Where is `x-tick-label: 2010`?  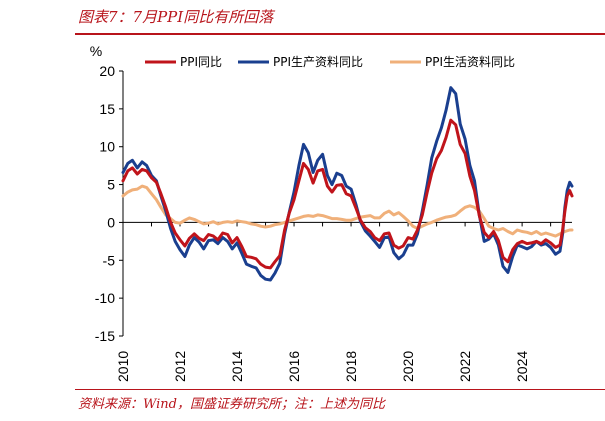
x-tick-label: 2010 is located at coordinates (123, 366).